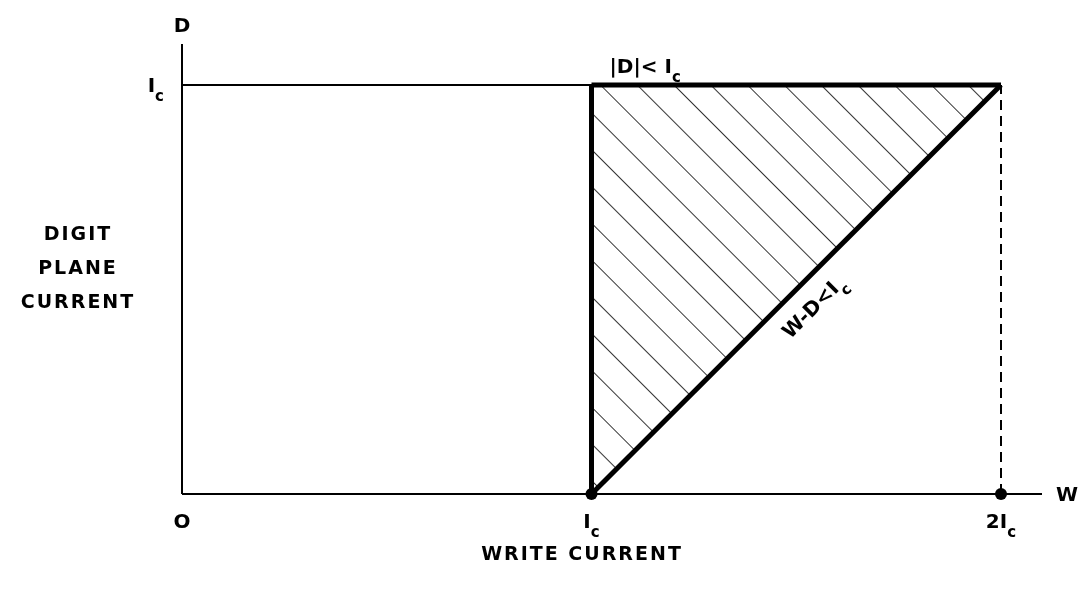  Describe the element at coordinates (591, 525) in the screenshot. I see `x-tick-label: I$_{c}$` at that location.